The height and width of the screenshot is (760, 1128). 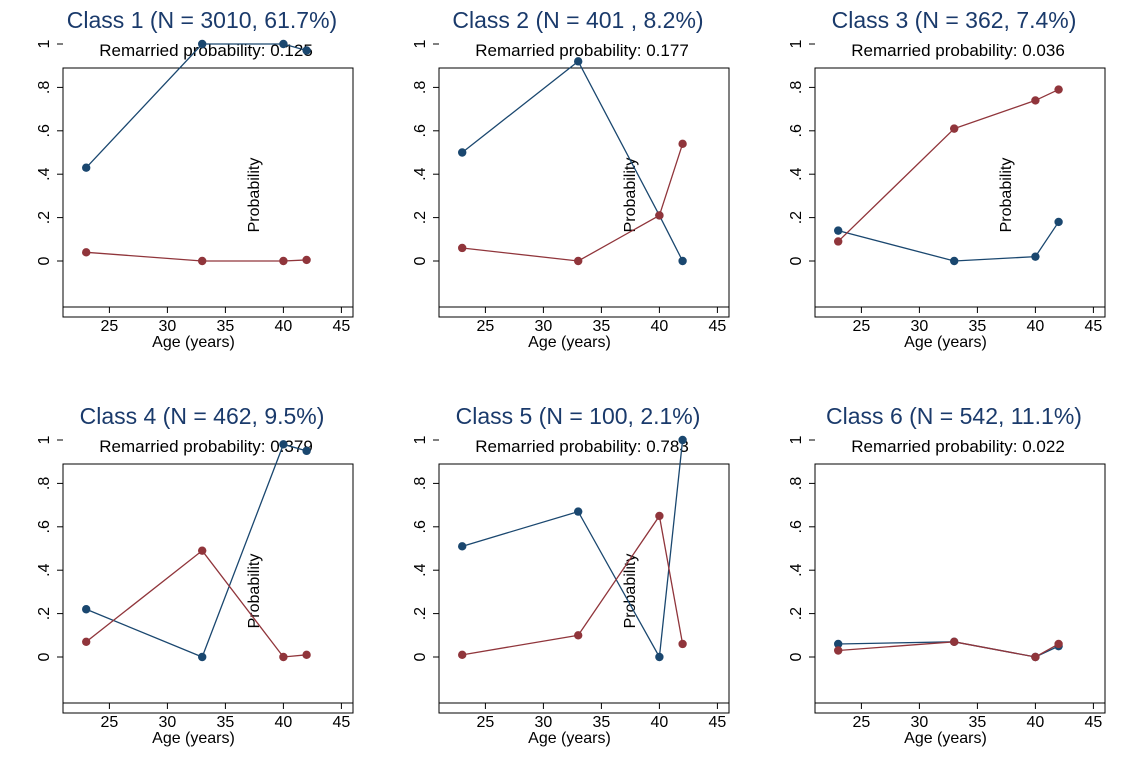 What do you see at coordinates (954, 20) in the screenshot?
I see `panel-title: Class 3 (N = 362, 7.4%)` at bounding box center [954, 20].